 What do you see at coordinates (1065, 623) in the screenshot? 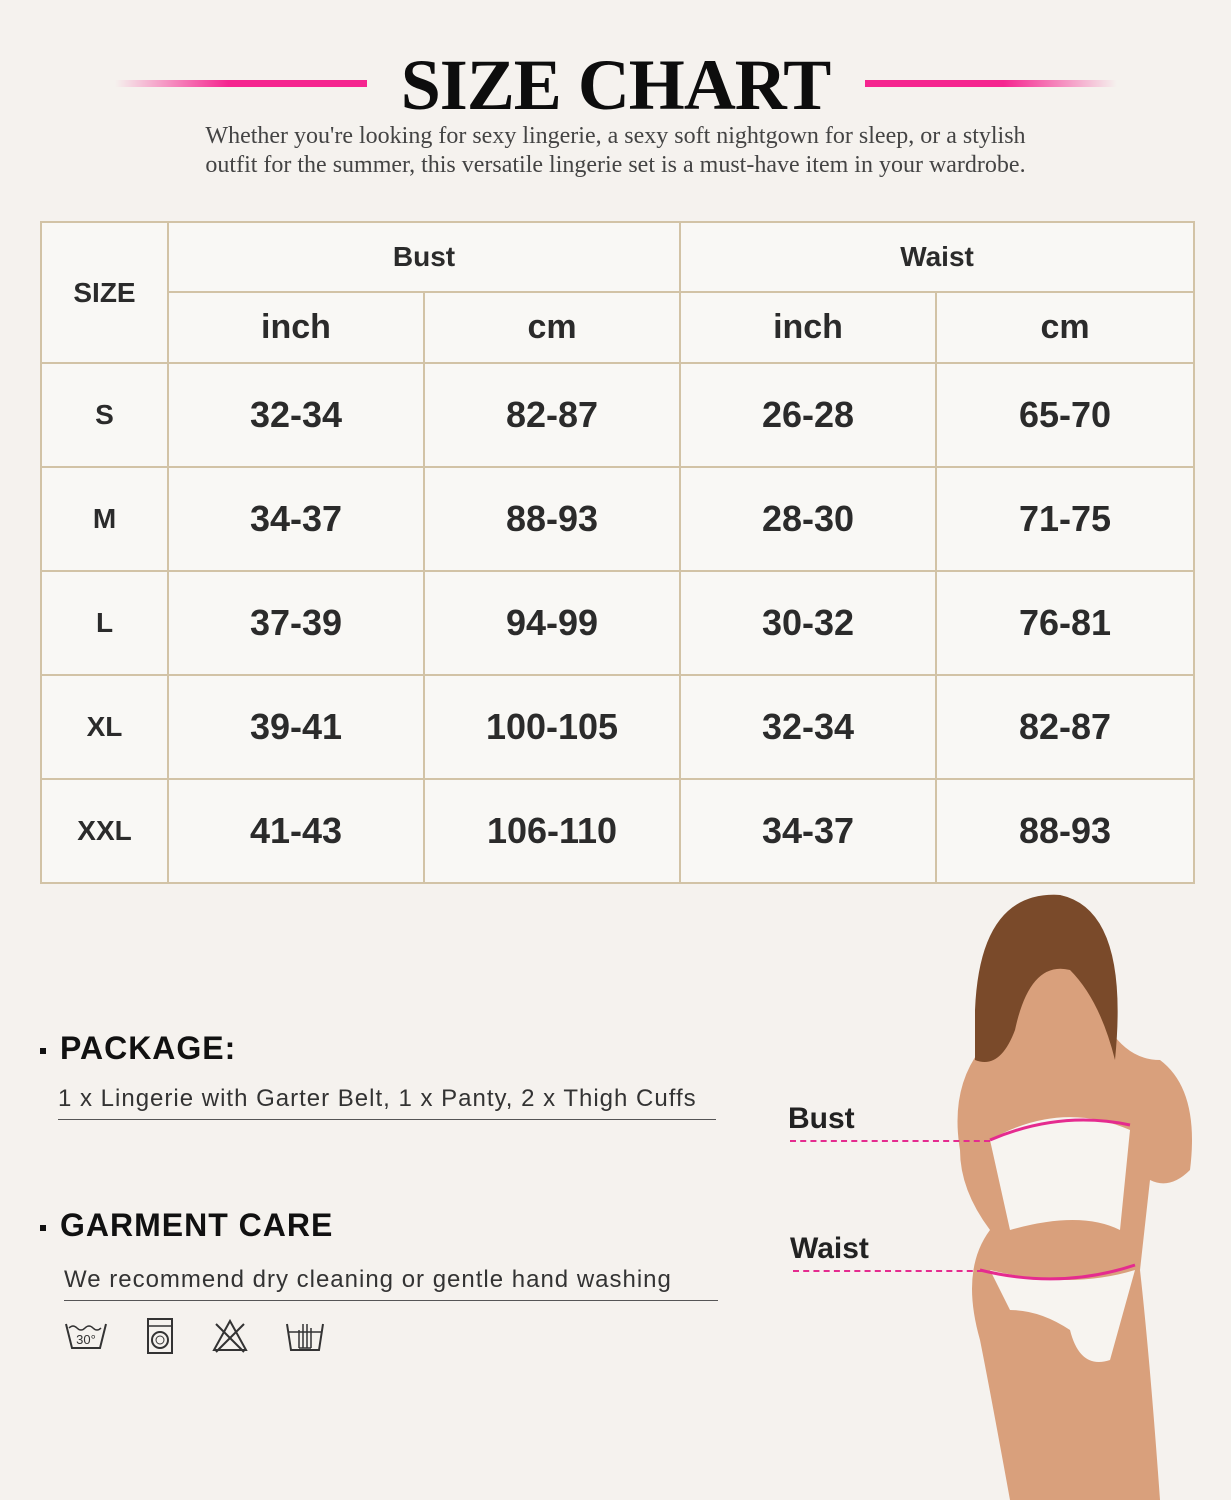
I see `value-cell: 76-81` at bounding box center [1065, 623].